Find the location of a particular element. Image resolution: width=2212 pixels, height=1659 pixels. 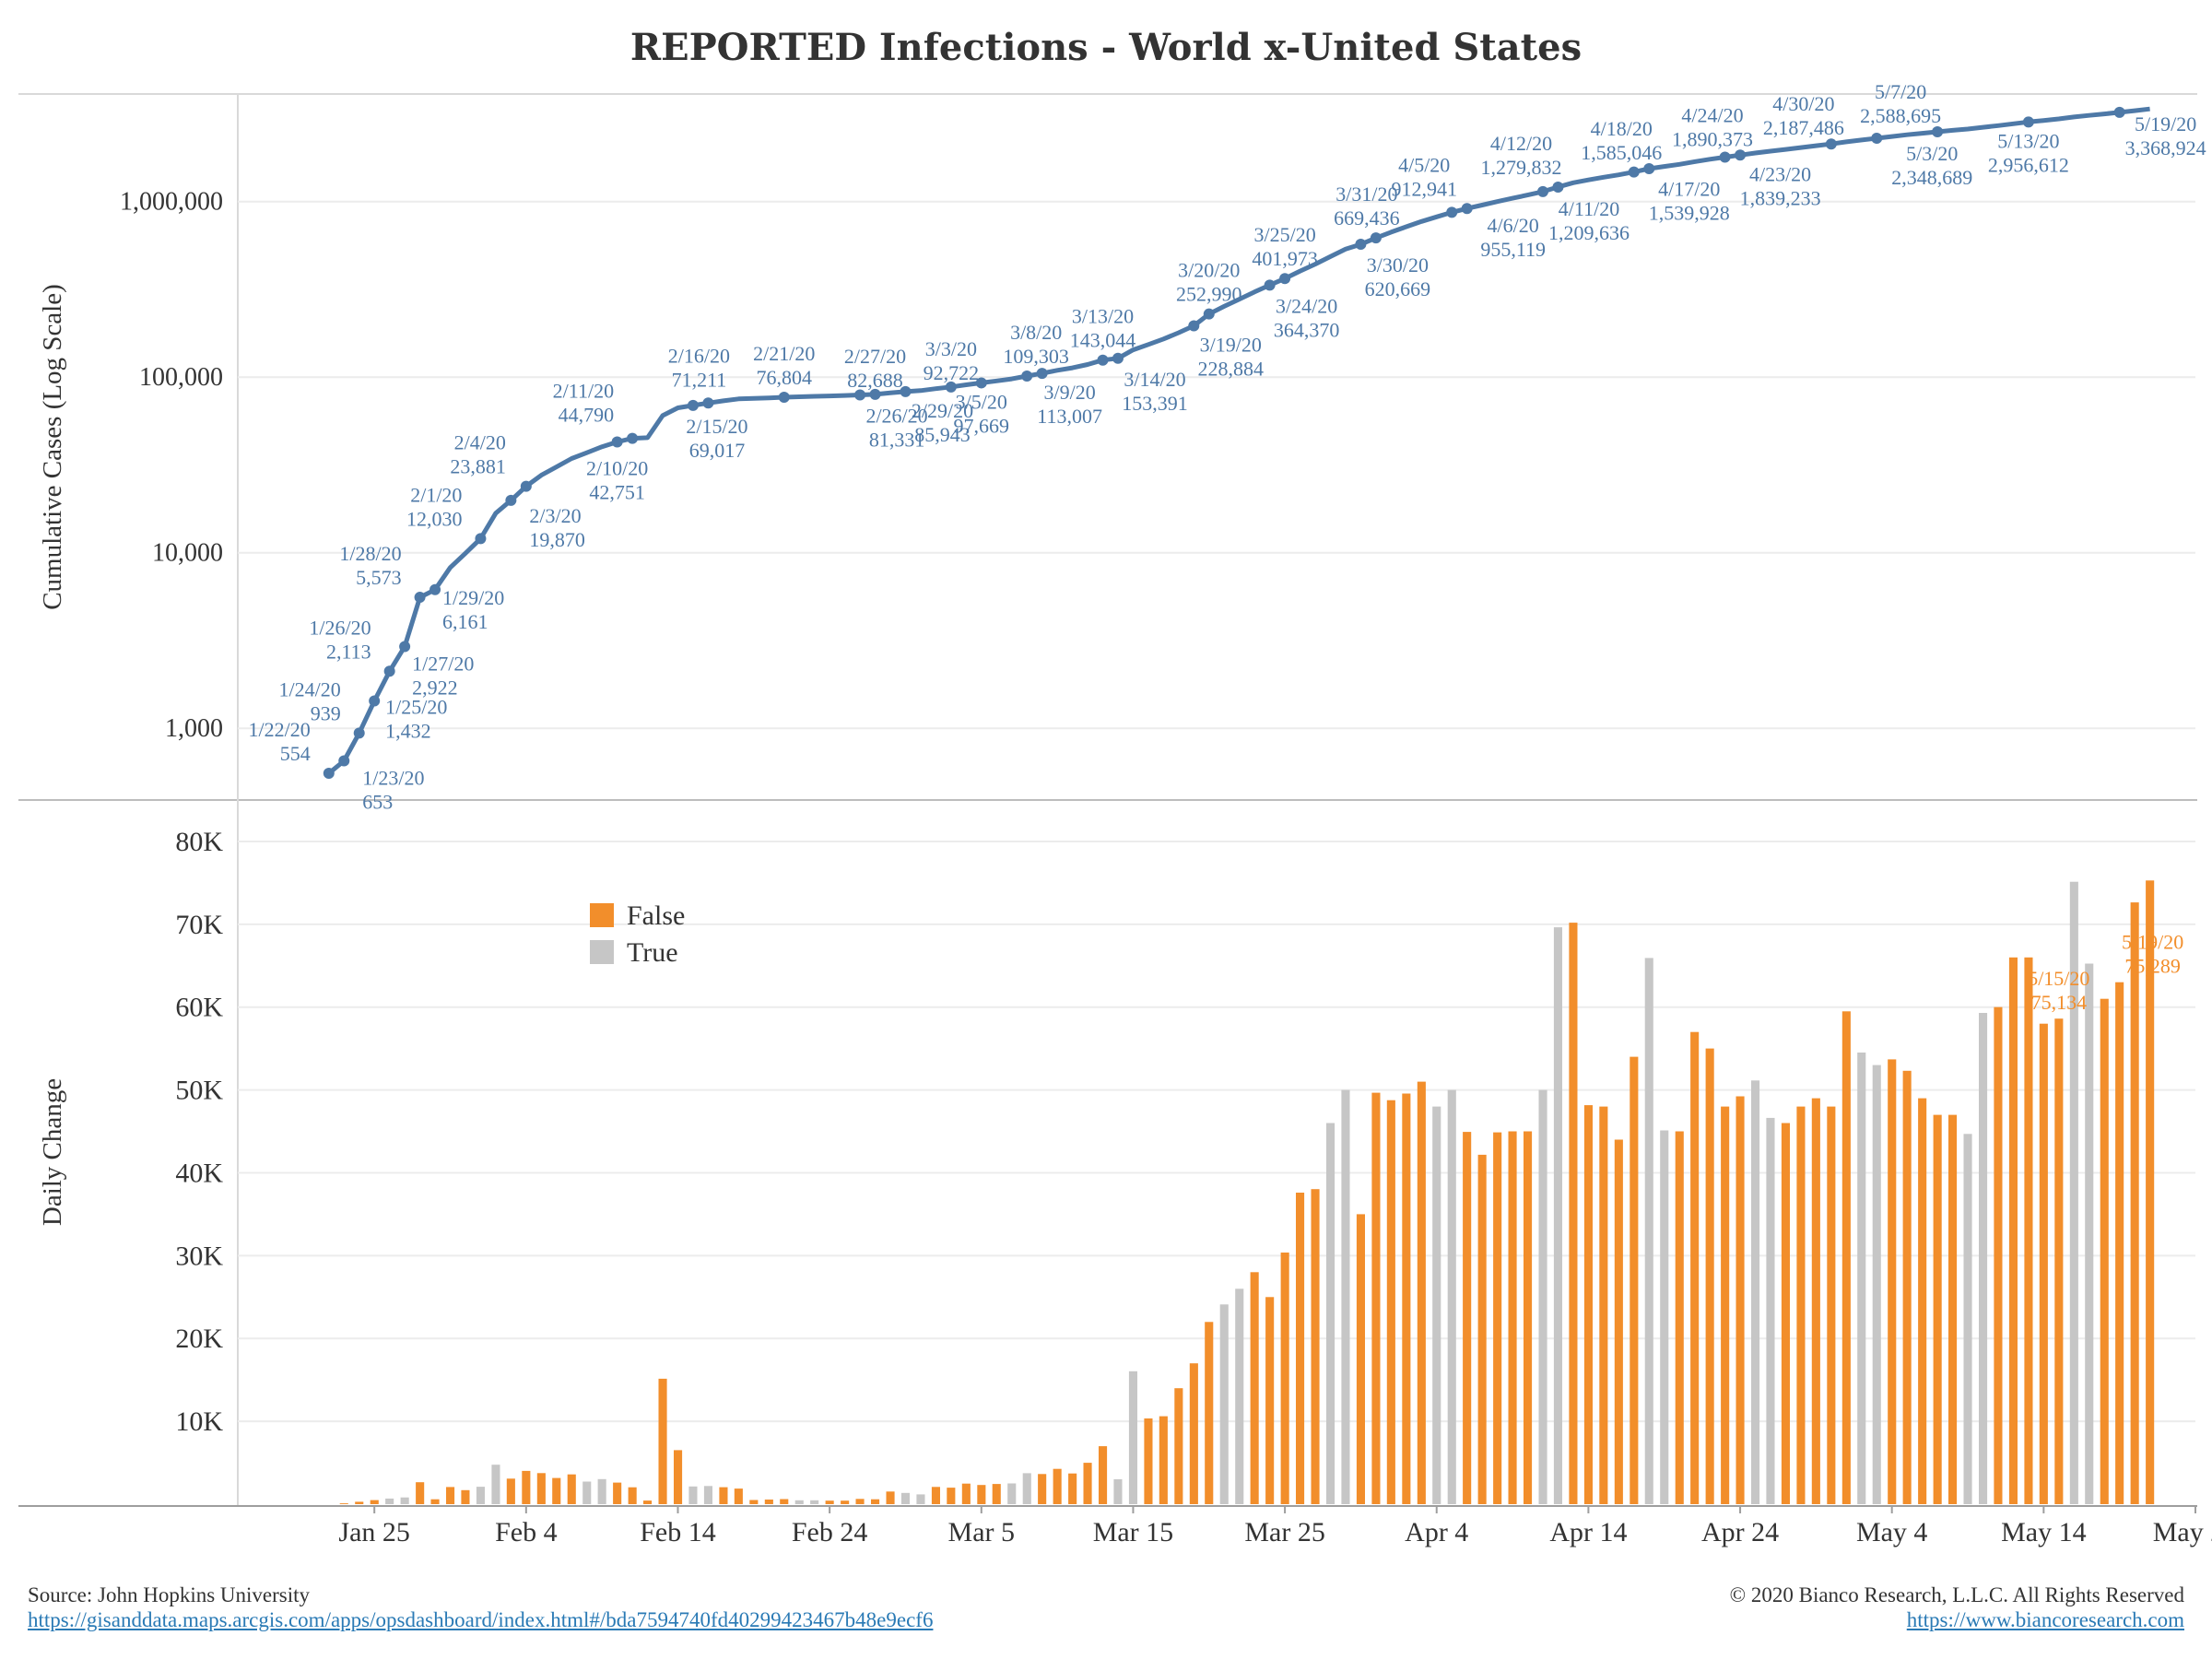

x-tick-label: May 4 is located at coordinates (1892, 1532).